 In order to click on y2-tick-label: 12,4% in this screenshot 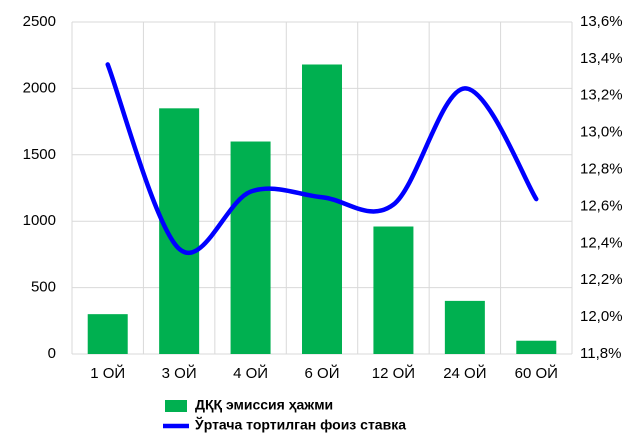, I will do `click(601, 242)`.